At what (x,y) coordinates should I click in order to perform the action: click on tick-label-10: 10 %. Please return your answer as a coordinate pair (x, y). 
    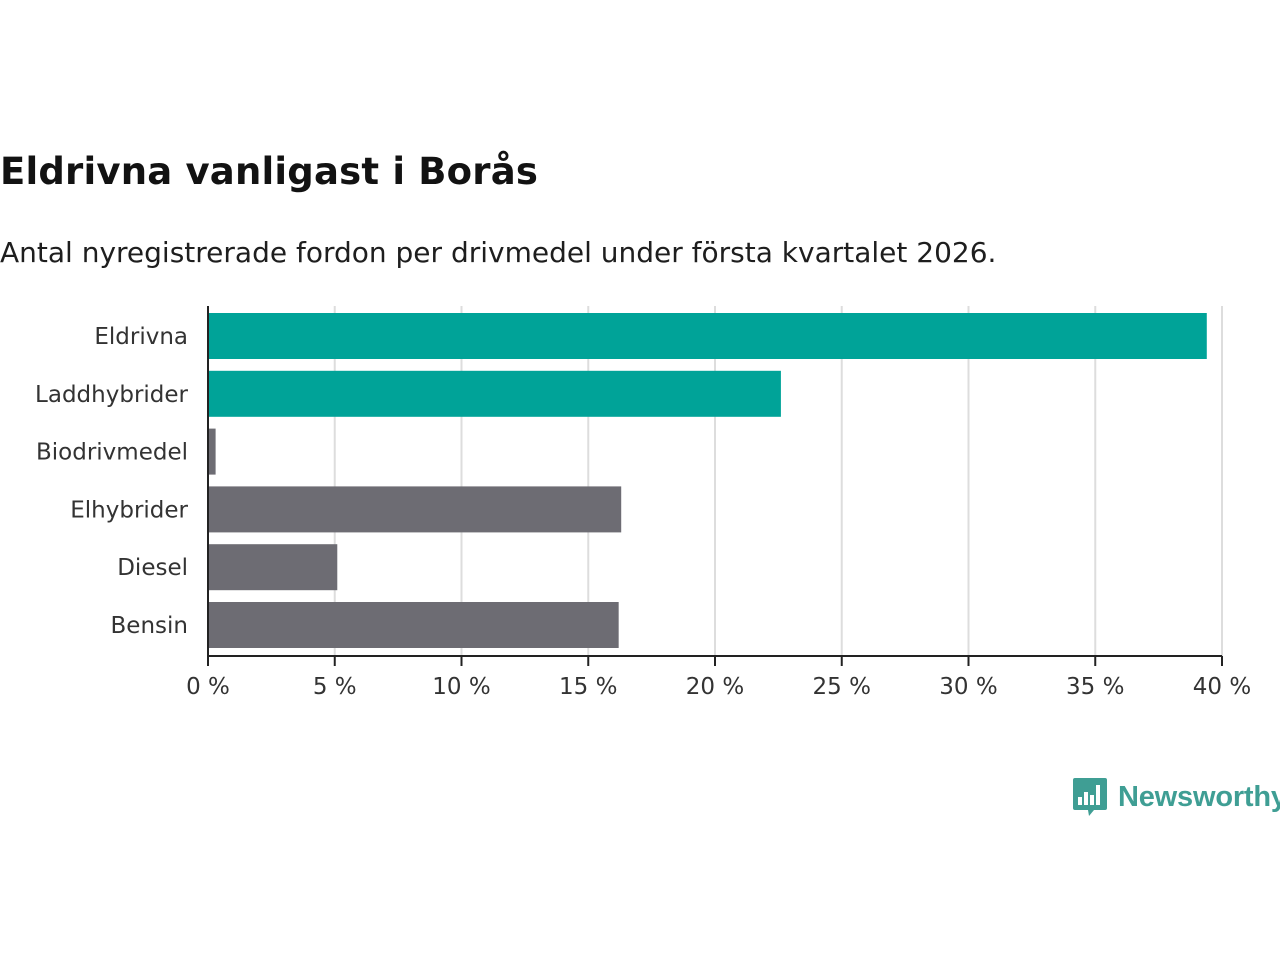
    Looking at the image, I should click on (461, 687).